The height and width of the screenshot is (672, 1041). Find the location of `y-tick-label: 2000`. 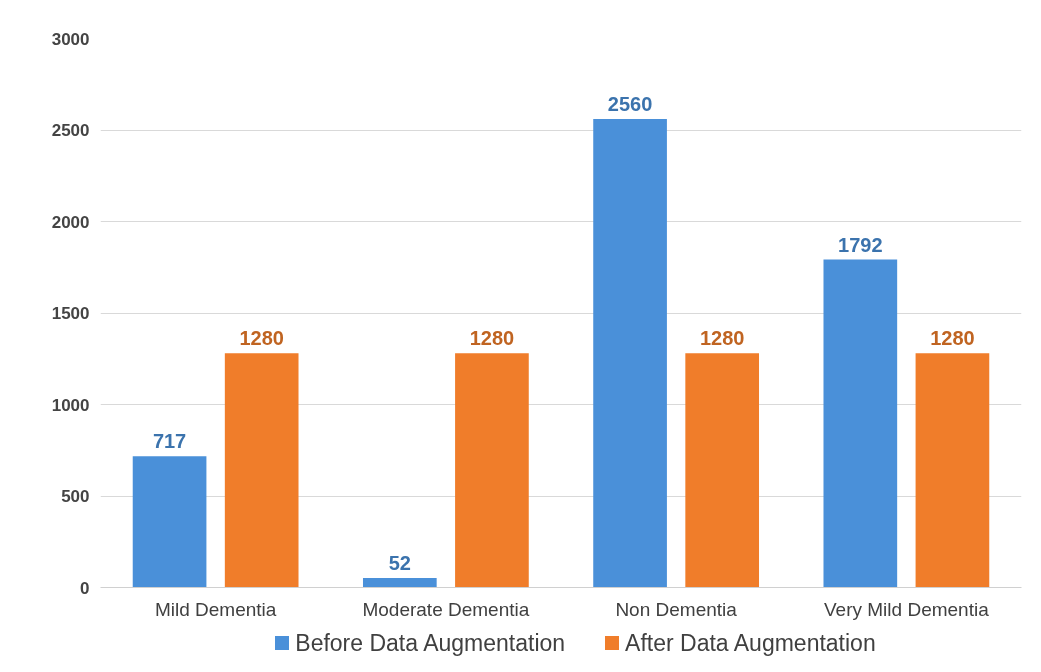

y-tick-label: 2000 is located at coordinates (70, 222).